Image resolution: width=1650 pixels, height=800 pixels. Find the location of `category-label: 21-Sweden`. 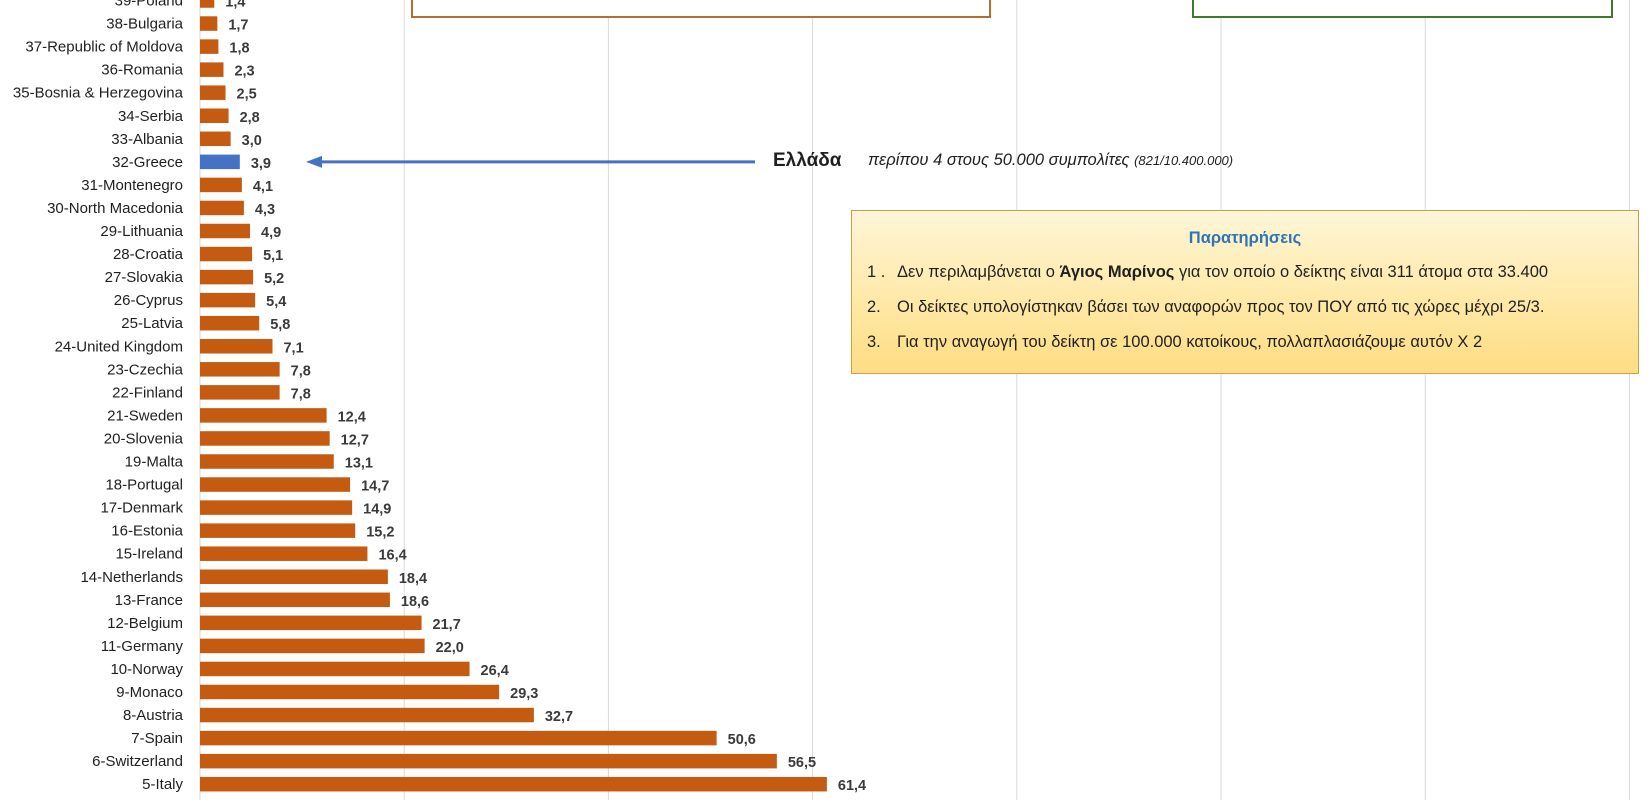

category-label: 21-Sweden is located at coordinates (145, 415).